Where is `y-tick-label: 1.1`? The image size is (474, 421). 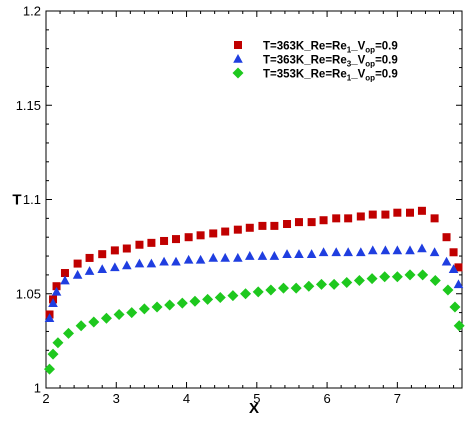 y-tick-label: 1.1 is located at coordinates (32, 199).